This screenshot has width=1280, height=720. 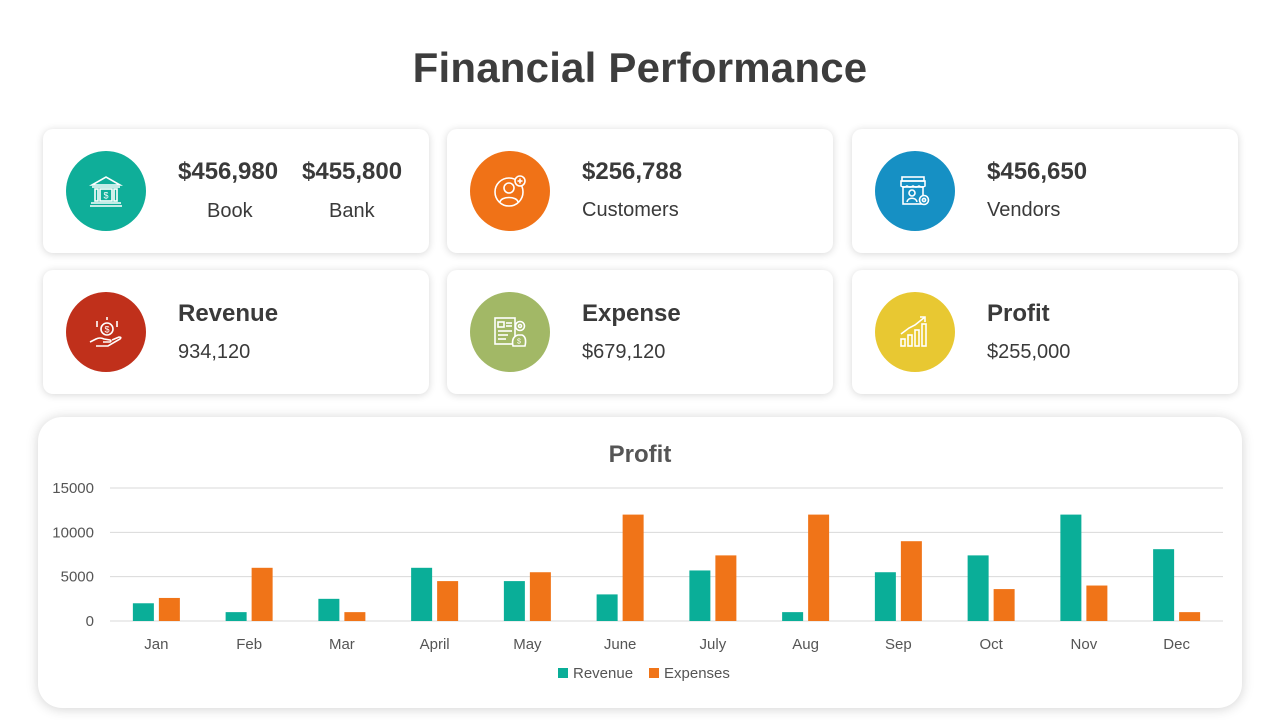 What do you see at coordinates (1045, 332) in the screenshot?
I see `profit-card: Profit $255,000` at bounding box center [1045, 332].